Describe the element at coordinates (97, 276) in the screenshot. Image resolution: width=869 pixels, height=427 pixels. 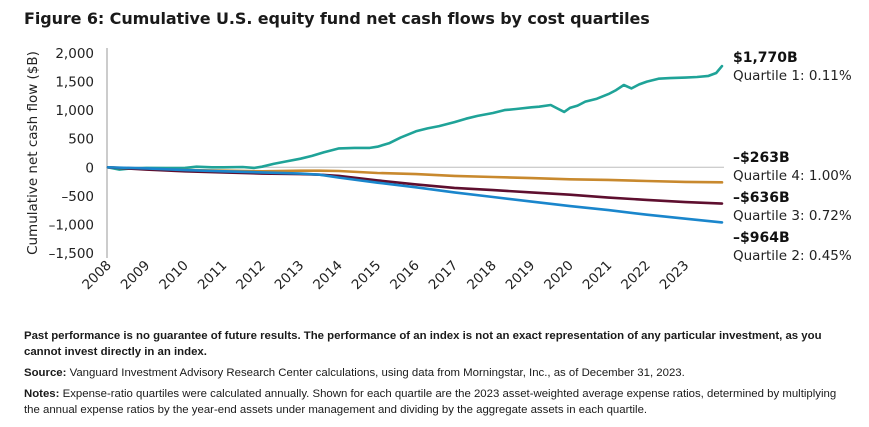
I see `x-tick-label: 2008` at that location.